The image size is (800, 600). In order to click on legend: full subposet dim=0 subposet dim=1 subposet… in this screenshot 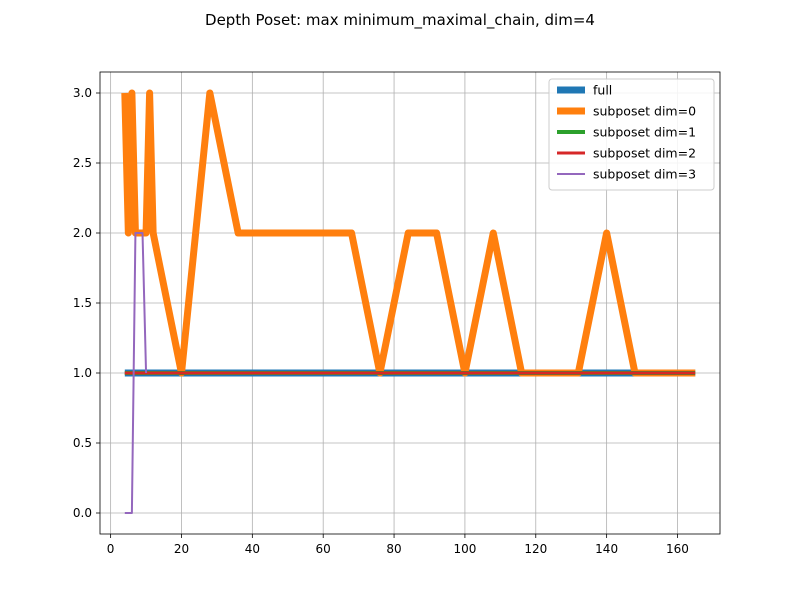, I will do `click(631, 134)`.